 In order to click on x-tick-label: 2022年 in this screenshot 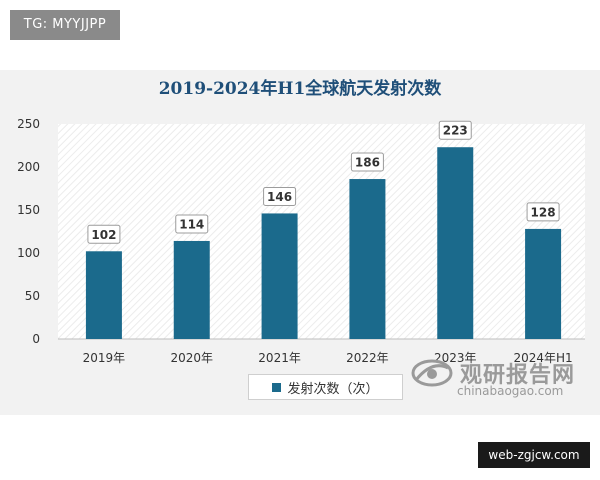, I will do `click(367, 358)`.